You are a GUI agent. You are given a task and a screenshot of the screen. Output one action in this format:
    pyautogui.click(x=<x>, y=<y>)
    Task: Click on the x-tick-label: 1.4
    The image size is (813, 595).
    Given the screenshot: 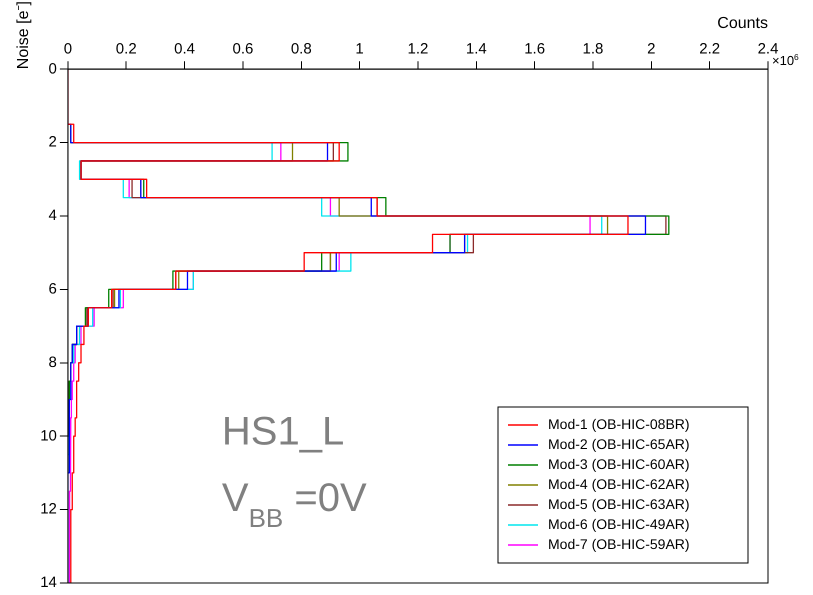 What is the action you would take?
    pyautogui.click(x=476, y=49)
    